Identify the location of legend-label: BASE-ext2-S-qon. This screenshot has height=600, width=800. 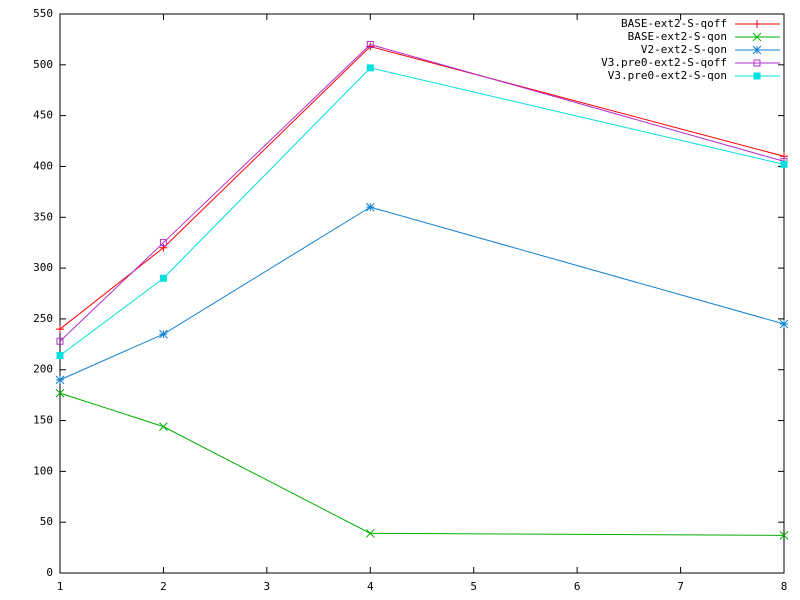
(677, 36).